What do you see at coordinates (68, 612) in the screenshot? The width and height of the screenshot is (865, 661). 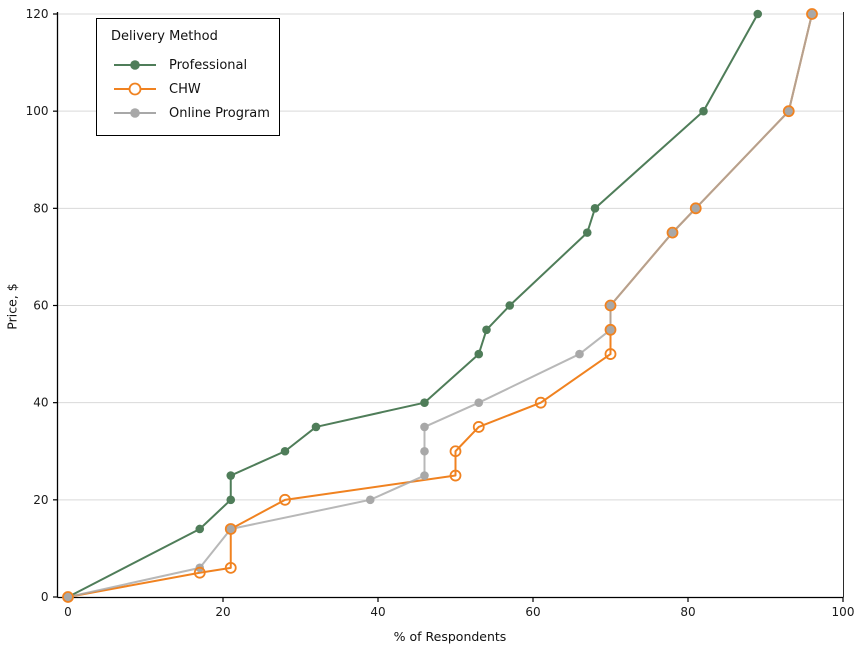 I see `x-tick-label-0: 0` at bounding box center [68, 612].